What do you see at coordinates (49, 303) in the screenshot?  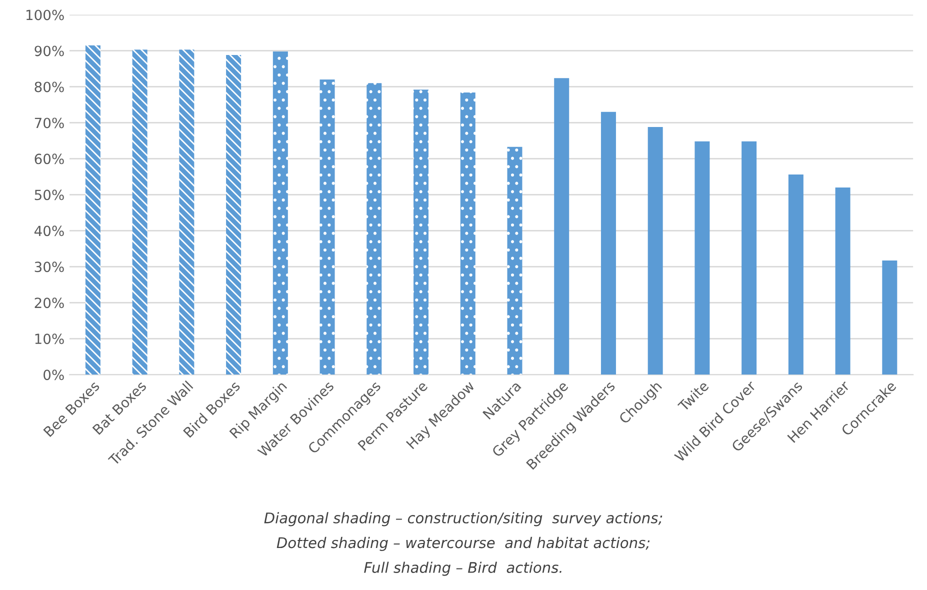 I see `y-tick-label: 20%` at bounding box center [49, 303].